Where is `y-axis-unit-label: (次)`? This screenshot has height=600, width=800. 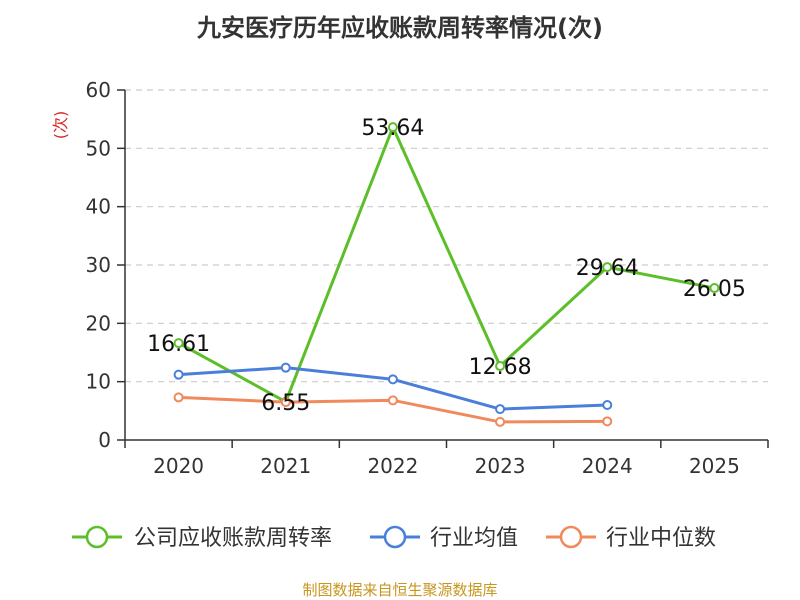 y-axis-unit-label: (次) is located at coordinates (60, 125).